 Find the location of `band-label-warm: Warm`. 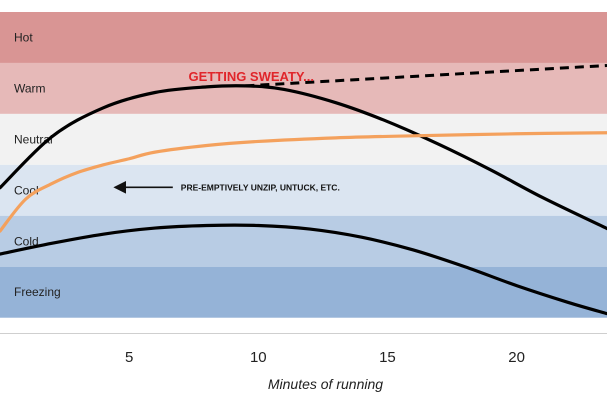

band-label-warm: Warm is located at coordinates (30, 88).